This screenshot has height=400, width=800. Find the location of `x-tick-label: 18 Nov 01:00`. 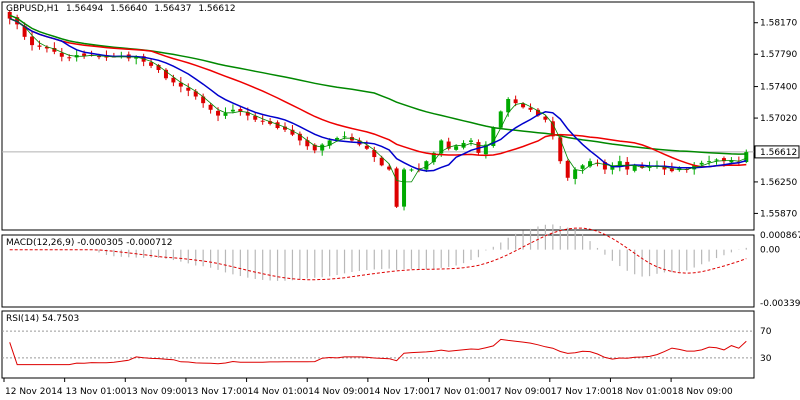

x-tick-label: 18 Nov 01:00 is located at coordinates (641, 392).